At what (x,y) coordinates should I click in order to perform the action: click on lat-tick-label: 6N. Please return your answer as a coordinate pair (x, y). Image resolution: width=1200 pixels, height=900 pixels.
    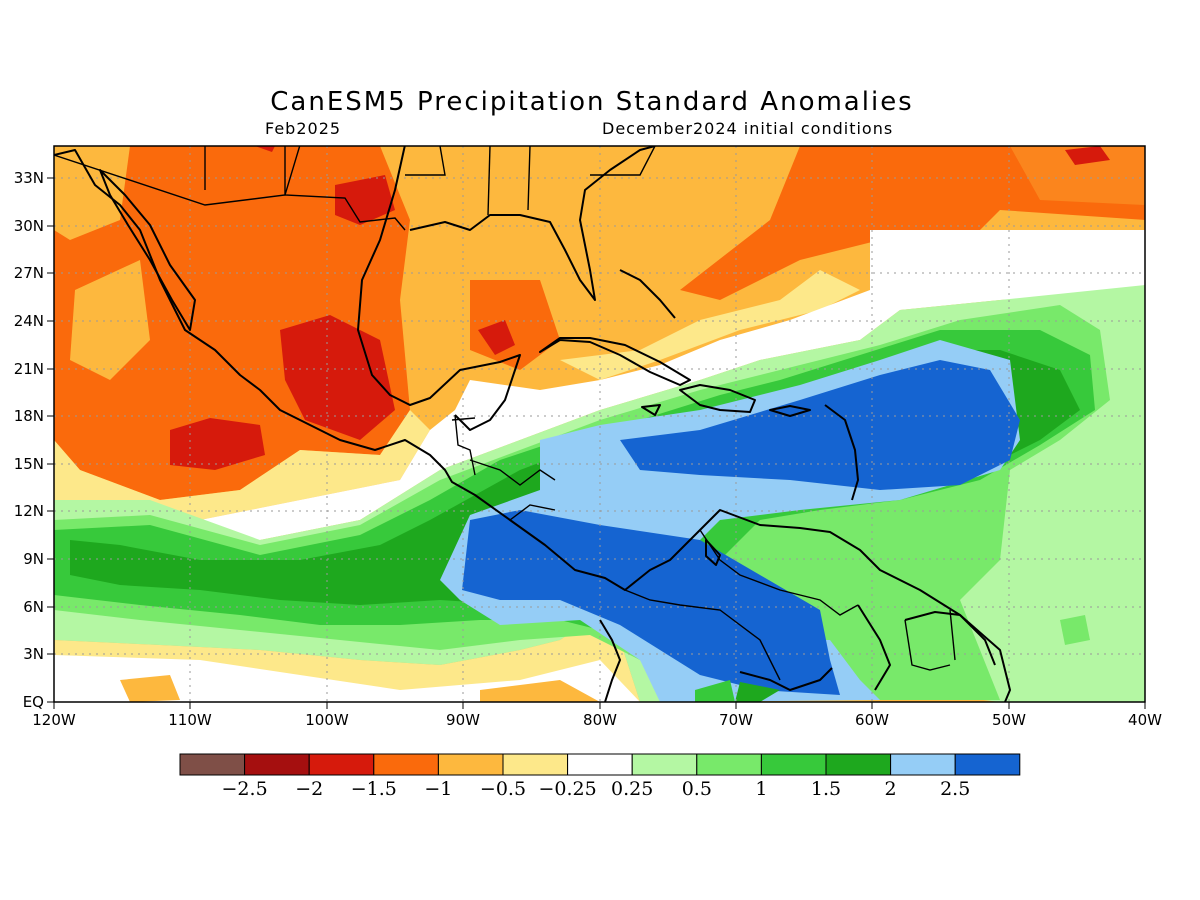
    Looking at the image, I should click on (33, 607).